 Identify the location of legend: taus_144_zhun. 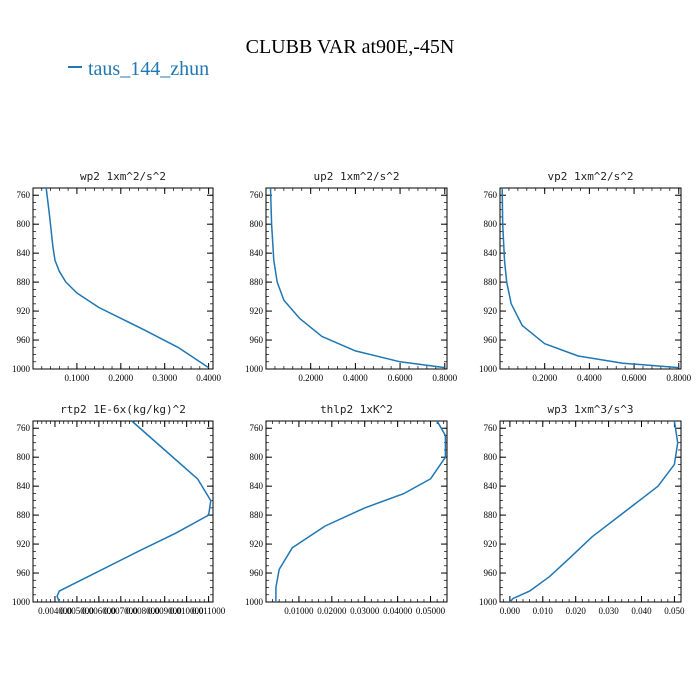
(138, 69).